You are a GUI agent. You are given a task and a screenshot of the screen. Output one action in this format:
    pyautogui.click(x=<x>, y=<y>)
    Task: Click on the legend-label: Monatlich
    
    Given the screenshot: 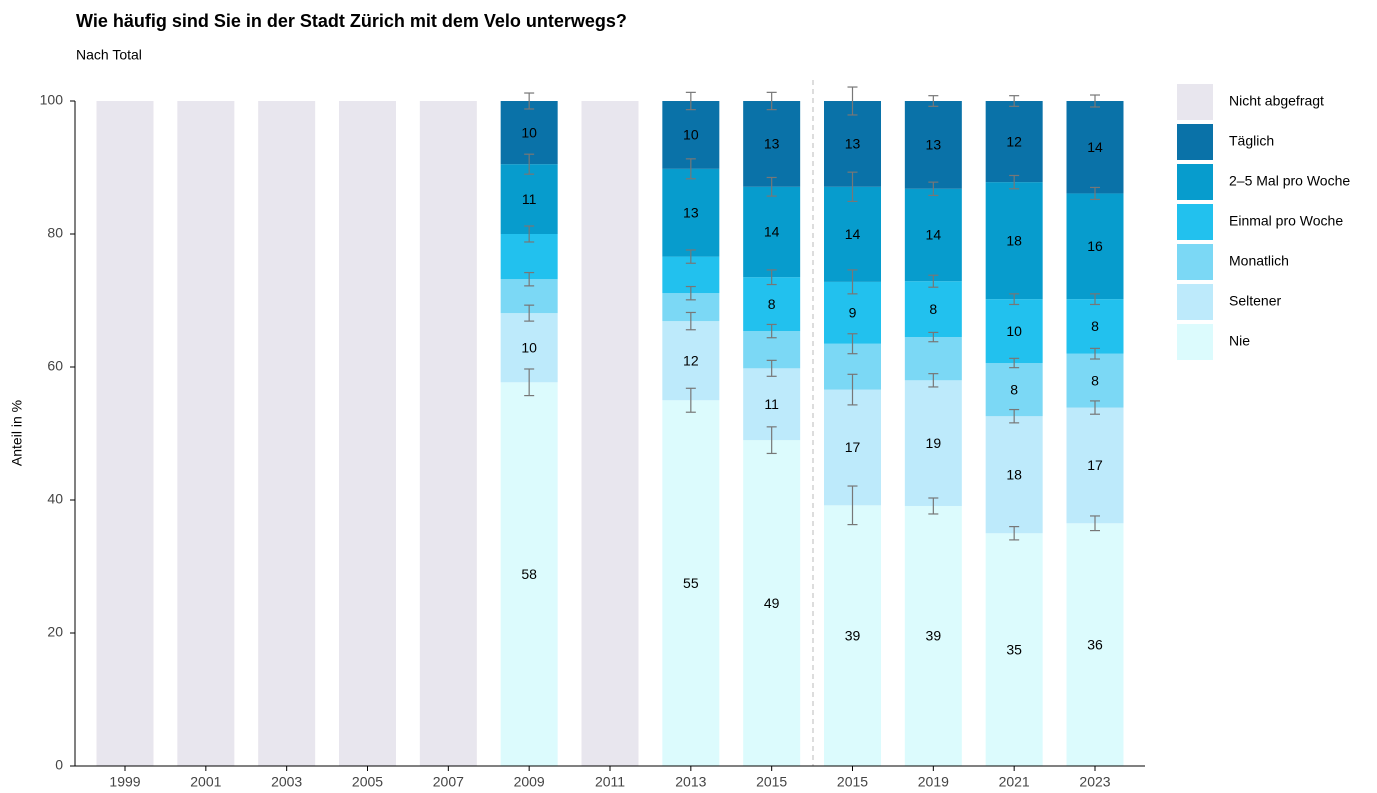 What is the action you would take?
    pyautogui.click(x=1259, y=261)
    